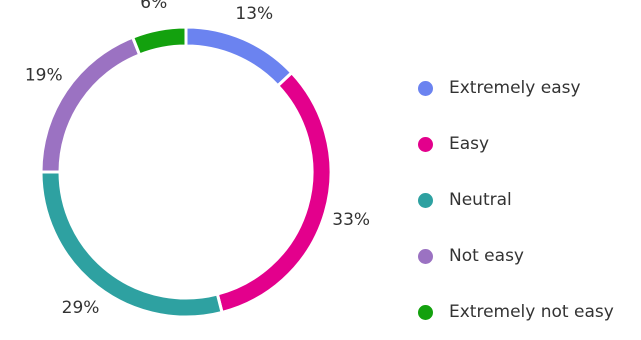 The image size is (641, 340). I want to click on slice-percent-label-extremely-easy: 13%, so click(254, 14).